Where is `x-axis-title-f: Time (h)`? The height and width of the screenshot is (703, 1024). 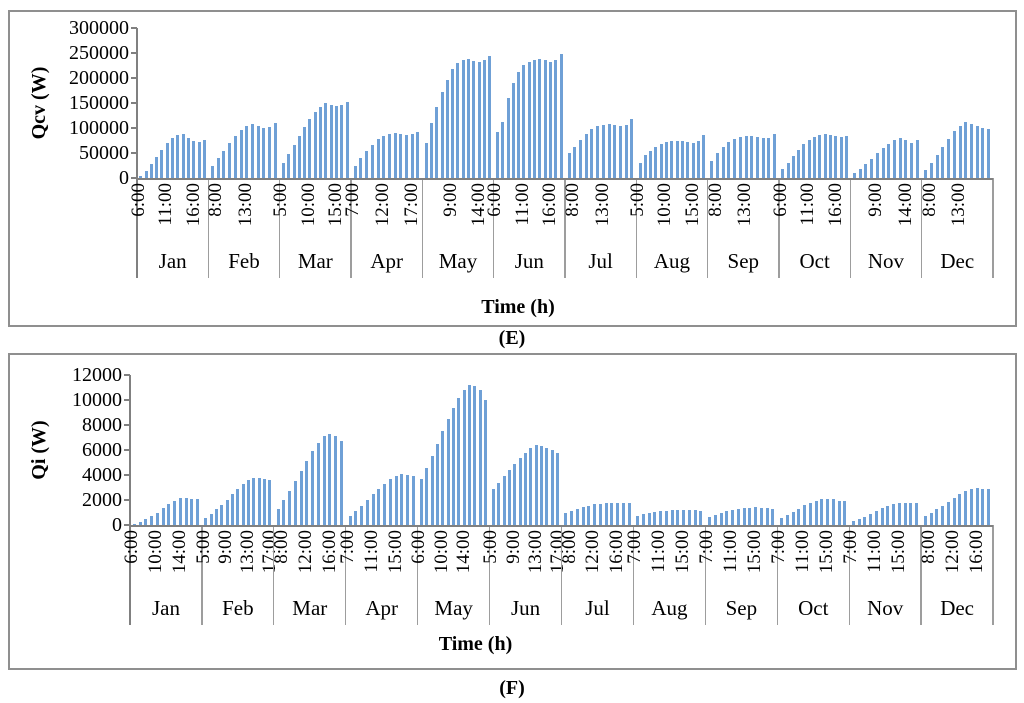
x-axis-title-f: Time (h) is located at coordinates (475, 644).